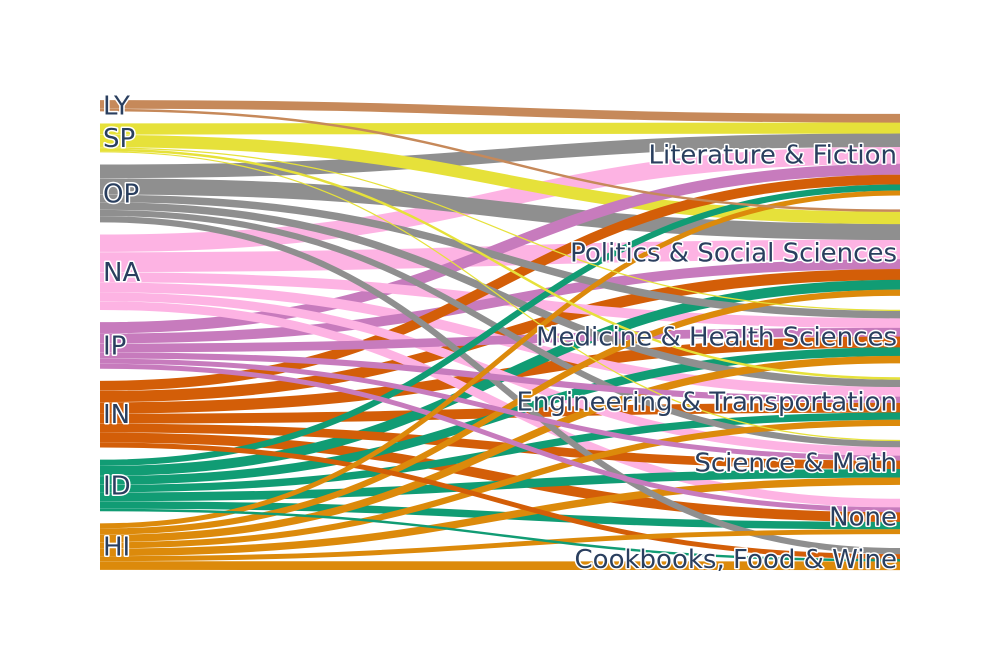 The image size is (1000, 650). What do you see at coordinates (500, 156) in the screenshot?
I see `link-op-literature-fiction` at bounding box center [500, 156].